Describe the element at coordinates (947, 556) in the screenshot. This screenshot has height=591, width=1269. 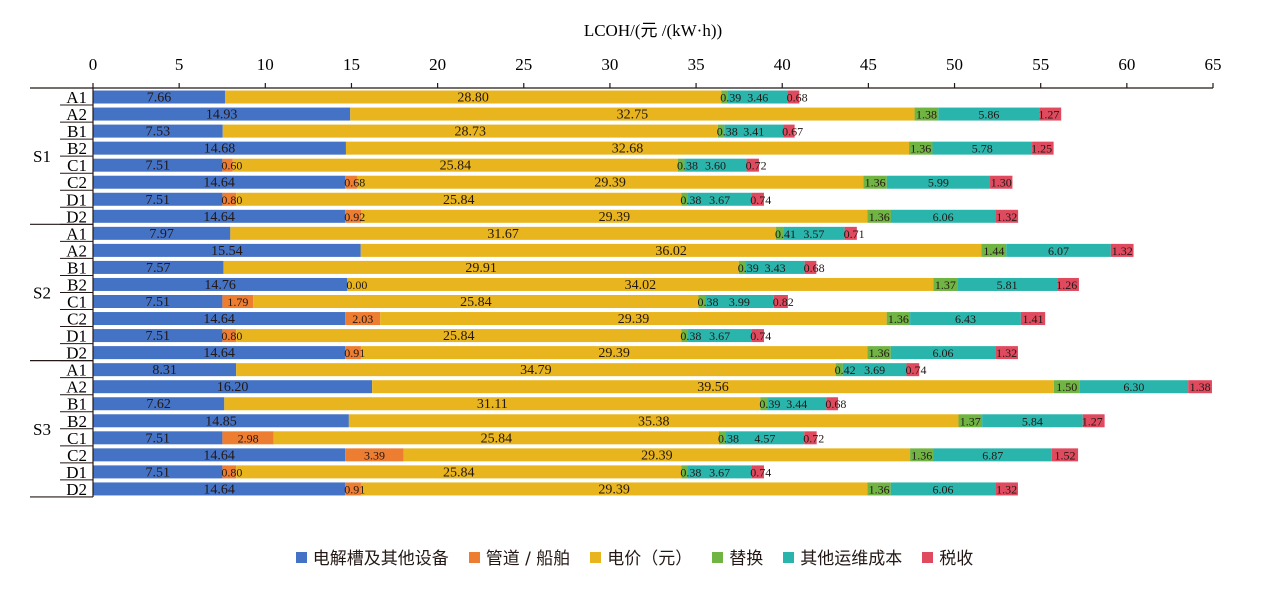
I see `legend-item: 税收` at that location.